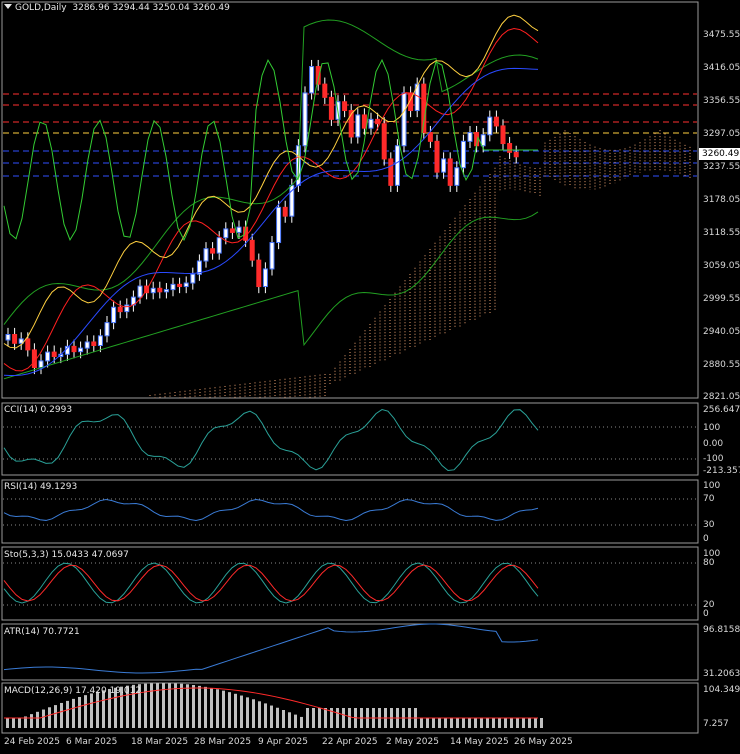  I want to click on sto-tick: 0, so click(706, 614).